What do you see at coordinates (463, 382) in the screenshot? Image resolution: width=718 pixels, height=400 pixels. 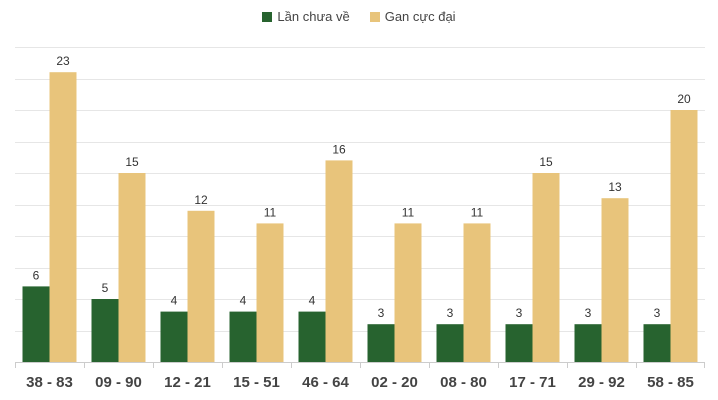 I see `x-tick-label: 08 - 80` at bounding box center [463, 382].